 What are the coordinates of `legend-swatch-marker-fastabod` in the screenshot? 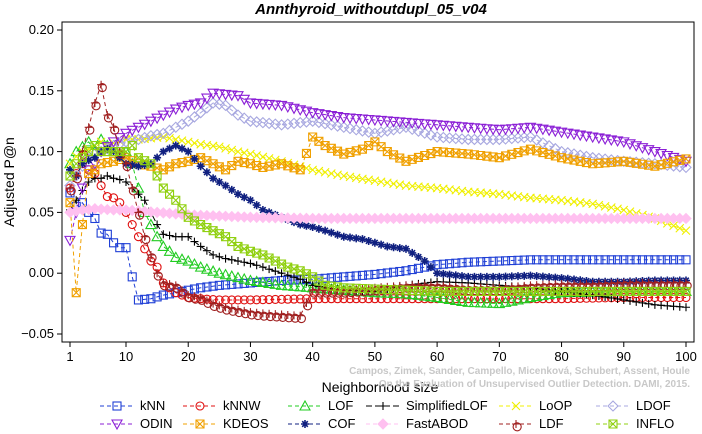 It's located at (383, 424).